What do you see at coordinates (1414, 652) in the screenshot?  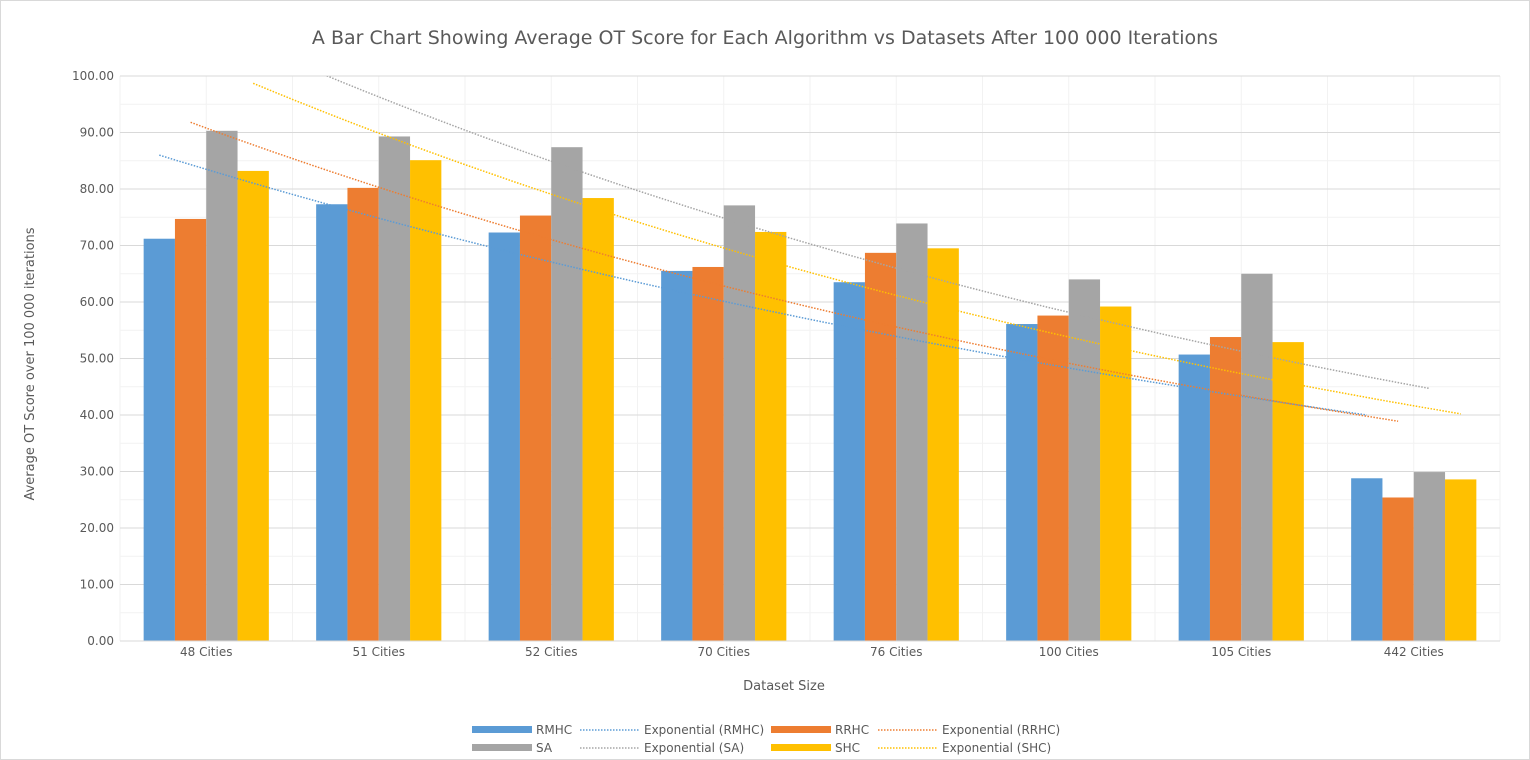 I see `x-tick-label: 442 Cities` at bounding box center [1414, 652].